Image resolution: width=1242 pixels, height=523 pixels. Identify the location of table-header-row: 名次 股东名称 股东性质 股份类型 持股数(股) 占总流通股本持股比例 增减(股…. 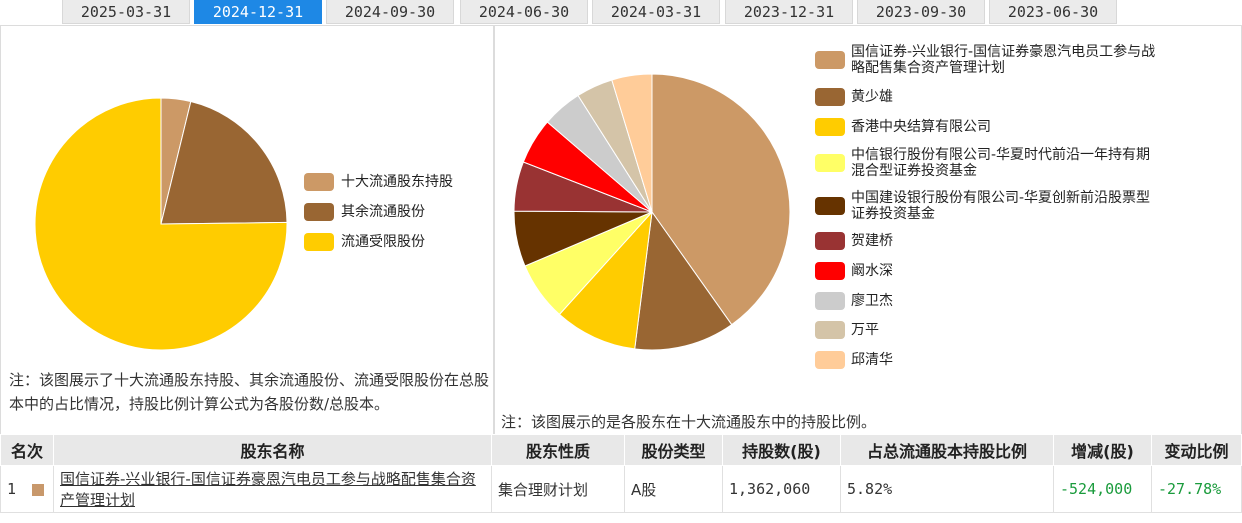
(621, 450).